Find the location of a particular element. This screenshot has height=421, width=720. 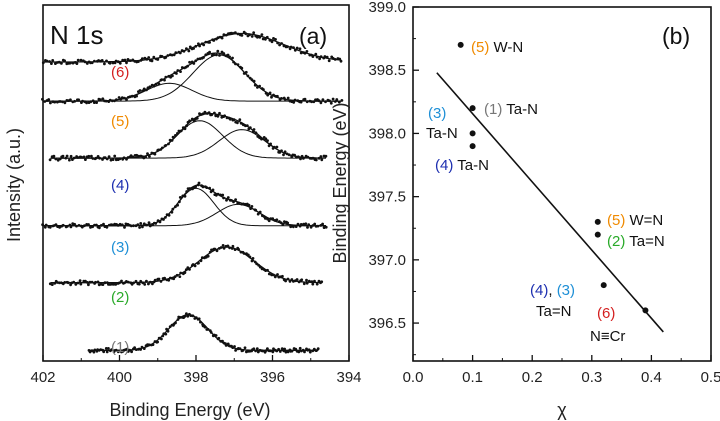

series-label-2: (2) is located at coordinates (120, 297).